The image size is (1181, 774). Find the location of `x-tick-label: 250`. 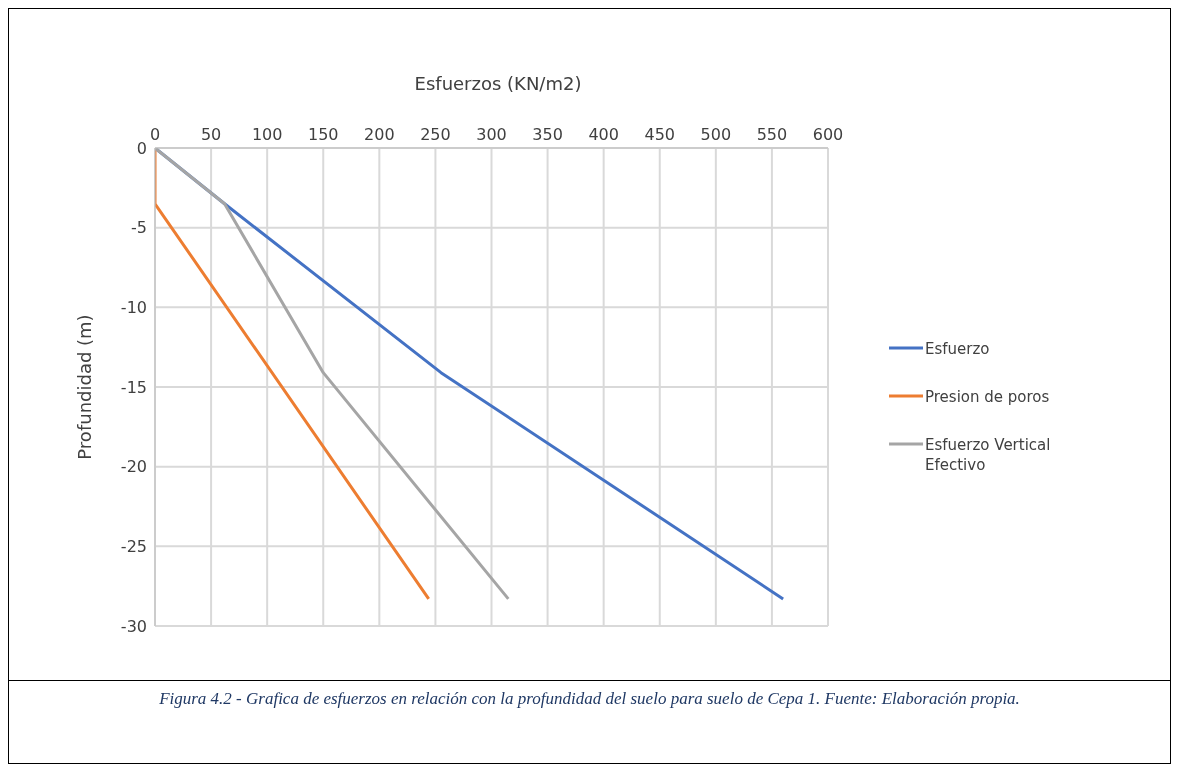

x-tick-label: 250 is located at coordinates (435, 134).